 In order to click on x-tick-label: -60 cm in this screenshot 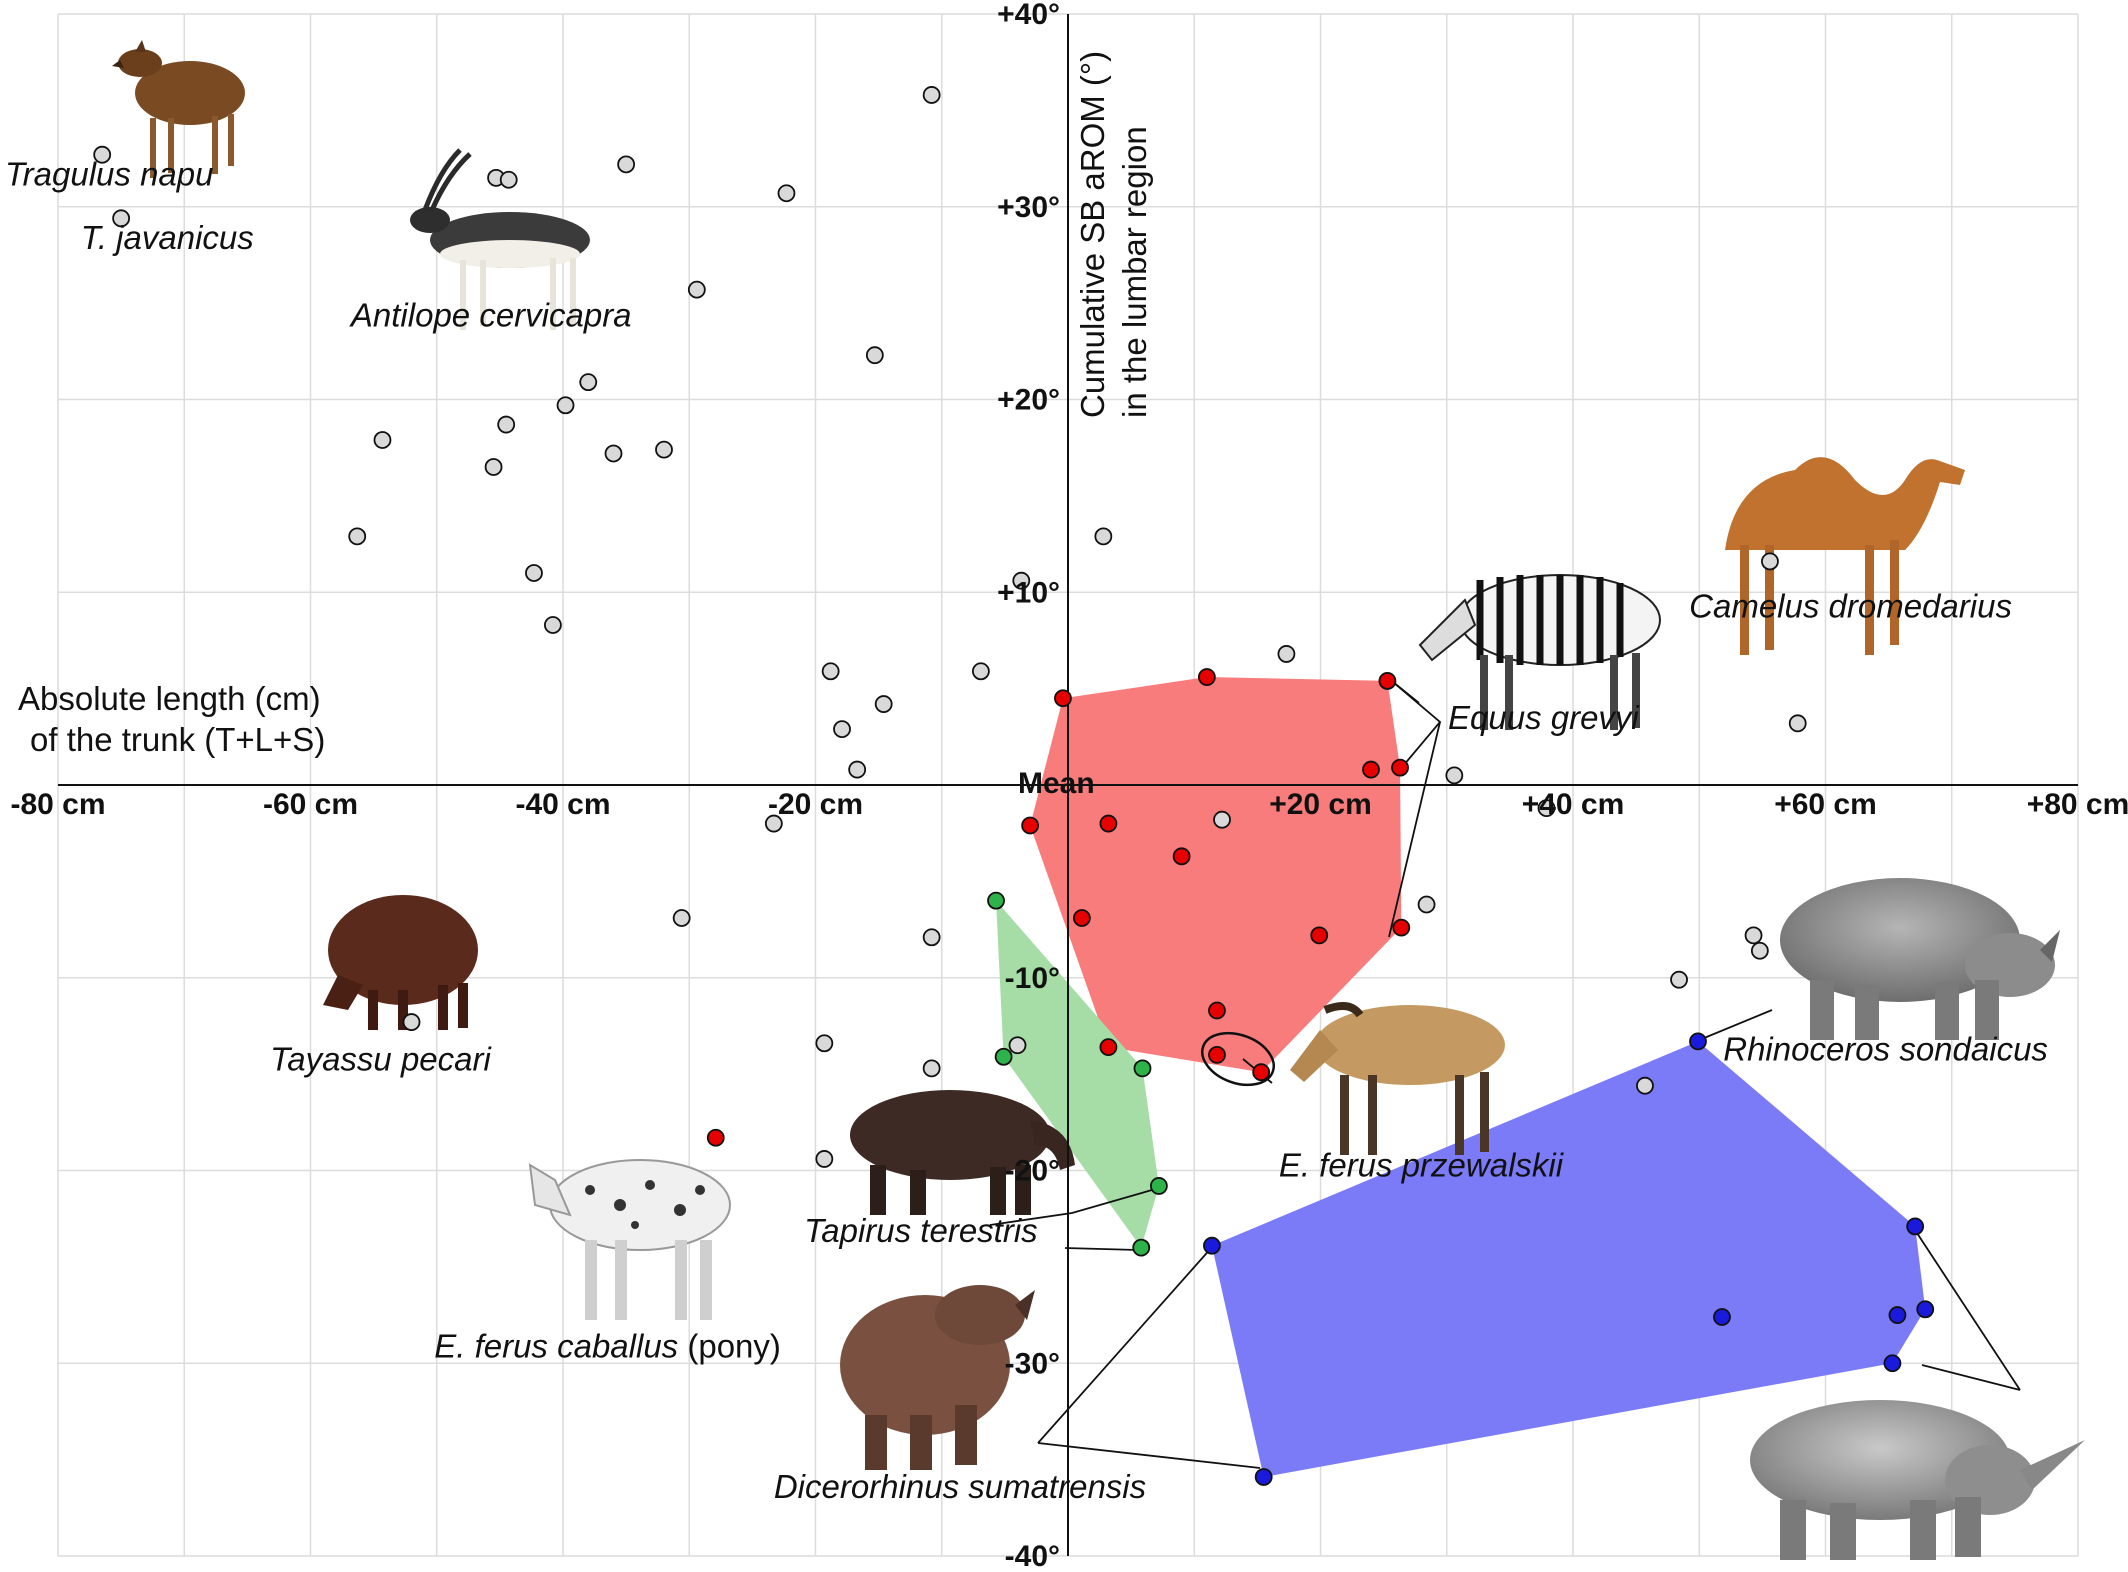, I will do `click(310, 804)`.